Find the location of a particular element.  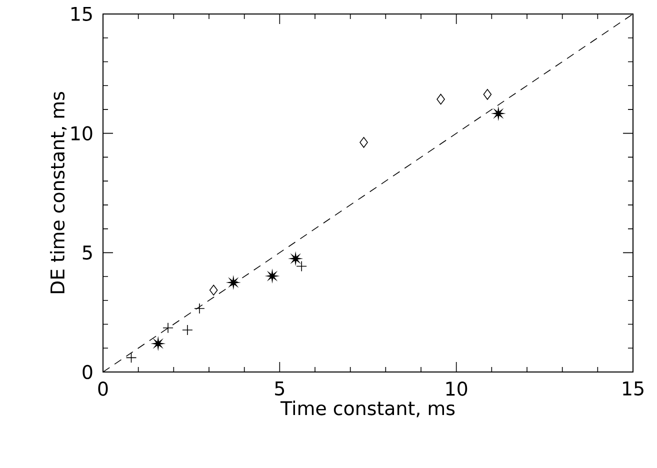

x-axis-title: Time constant, ms is located at coordinates (367, 409).